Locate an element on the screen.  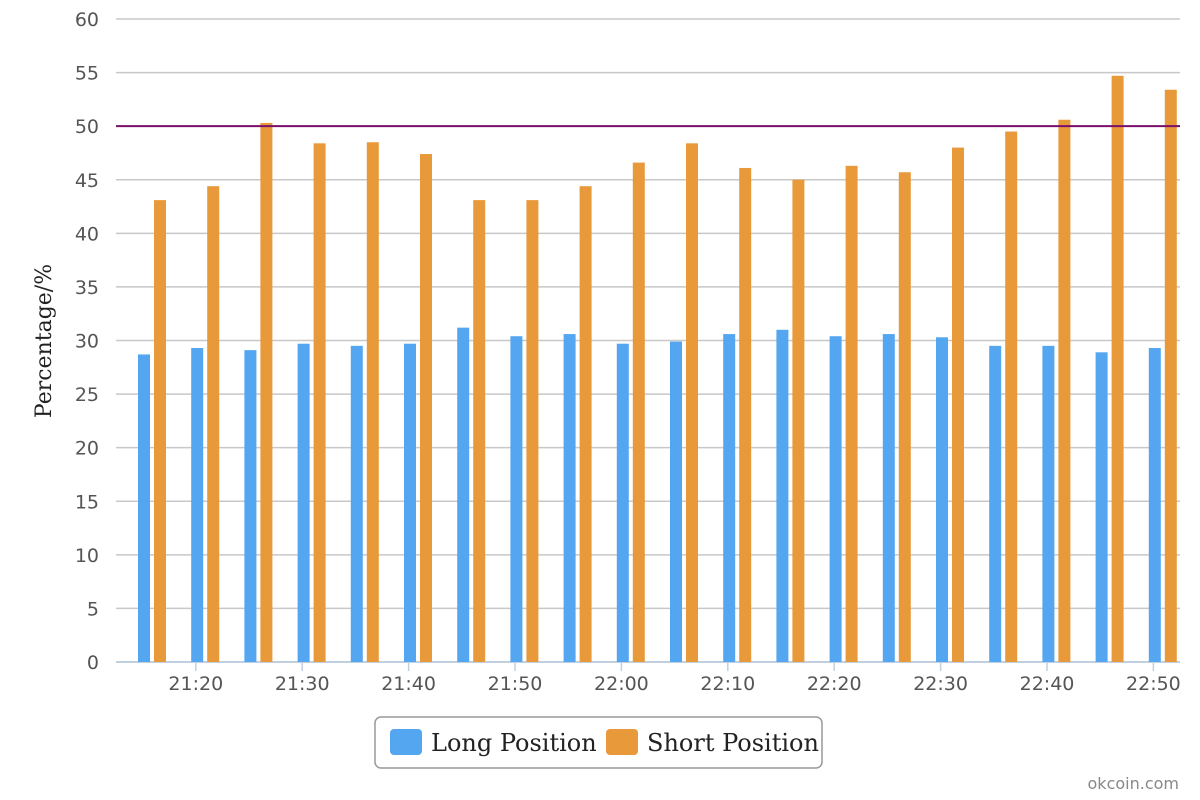
legend-box is located at coordinates (598, 742).